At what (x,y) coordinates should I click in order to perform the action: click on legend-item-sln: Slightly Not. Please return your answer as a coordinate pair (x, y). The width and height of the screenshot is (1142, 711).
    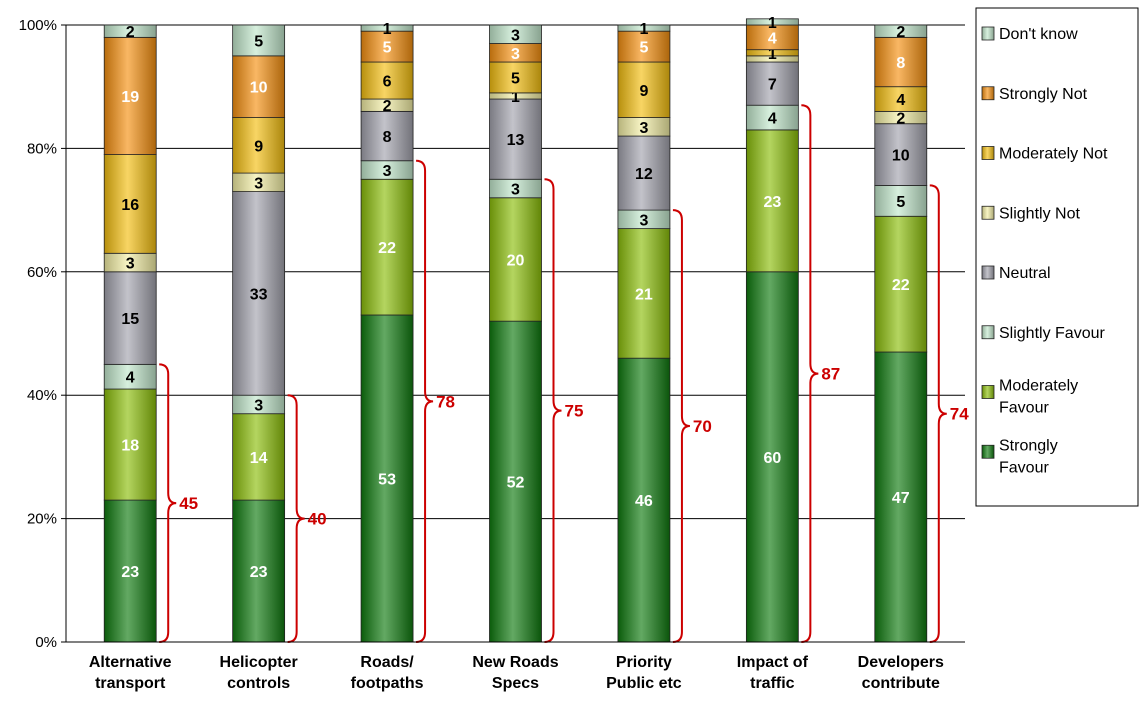
    Looking at the image, I should click on (1030, 213).